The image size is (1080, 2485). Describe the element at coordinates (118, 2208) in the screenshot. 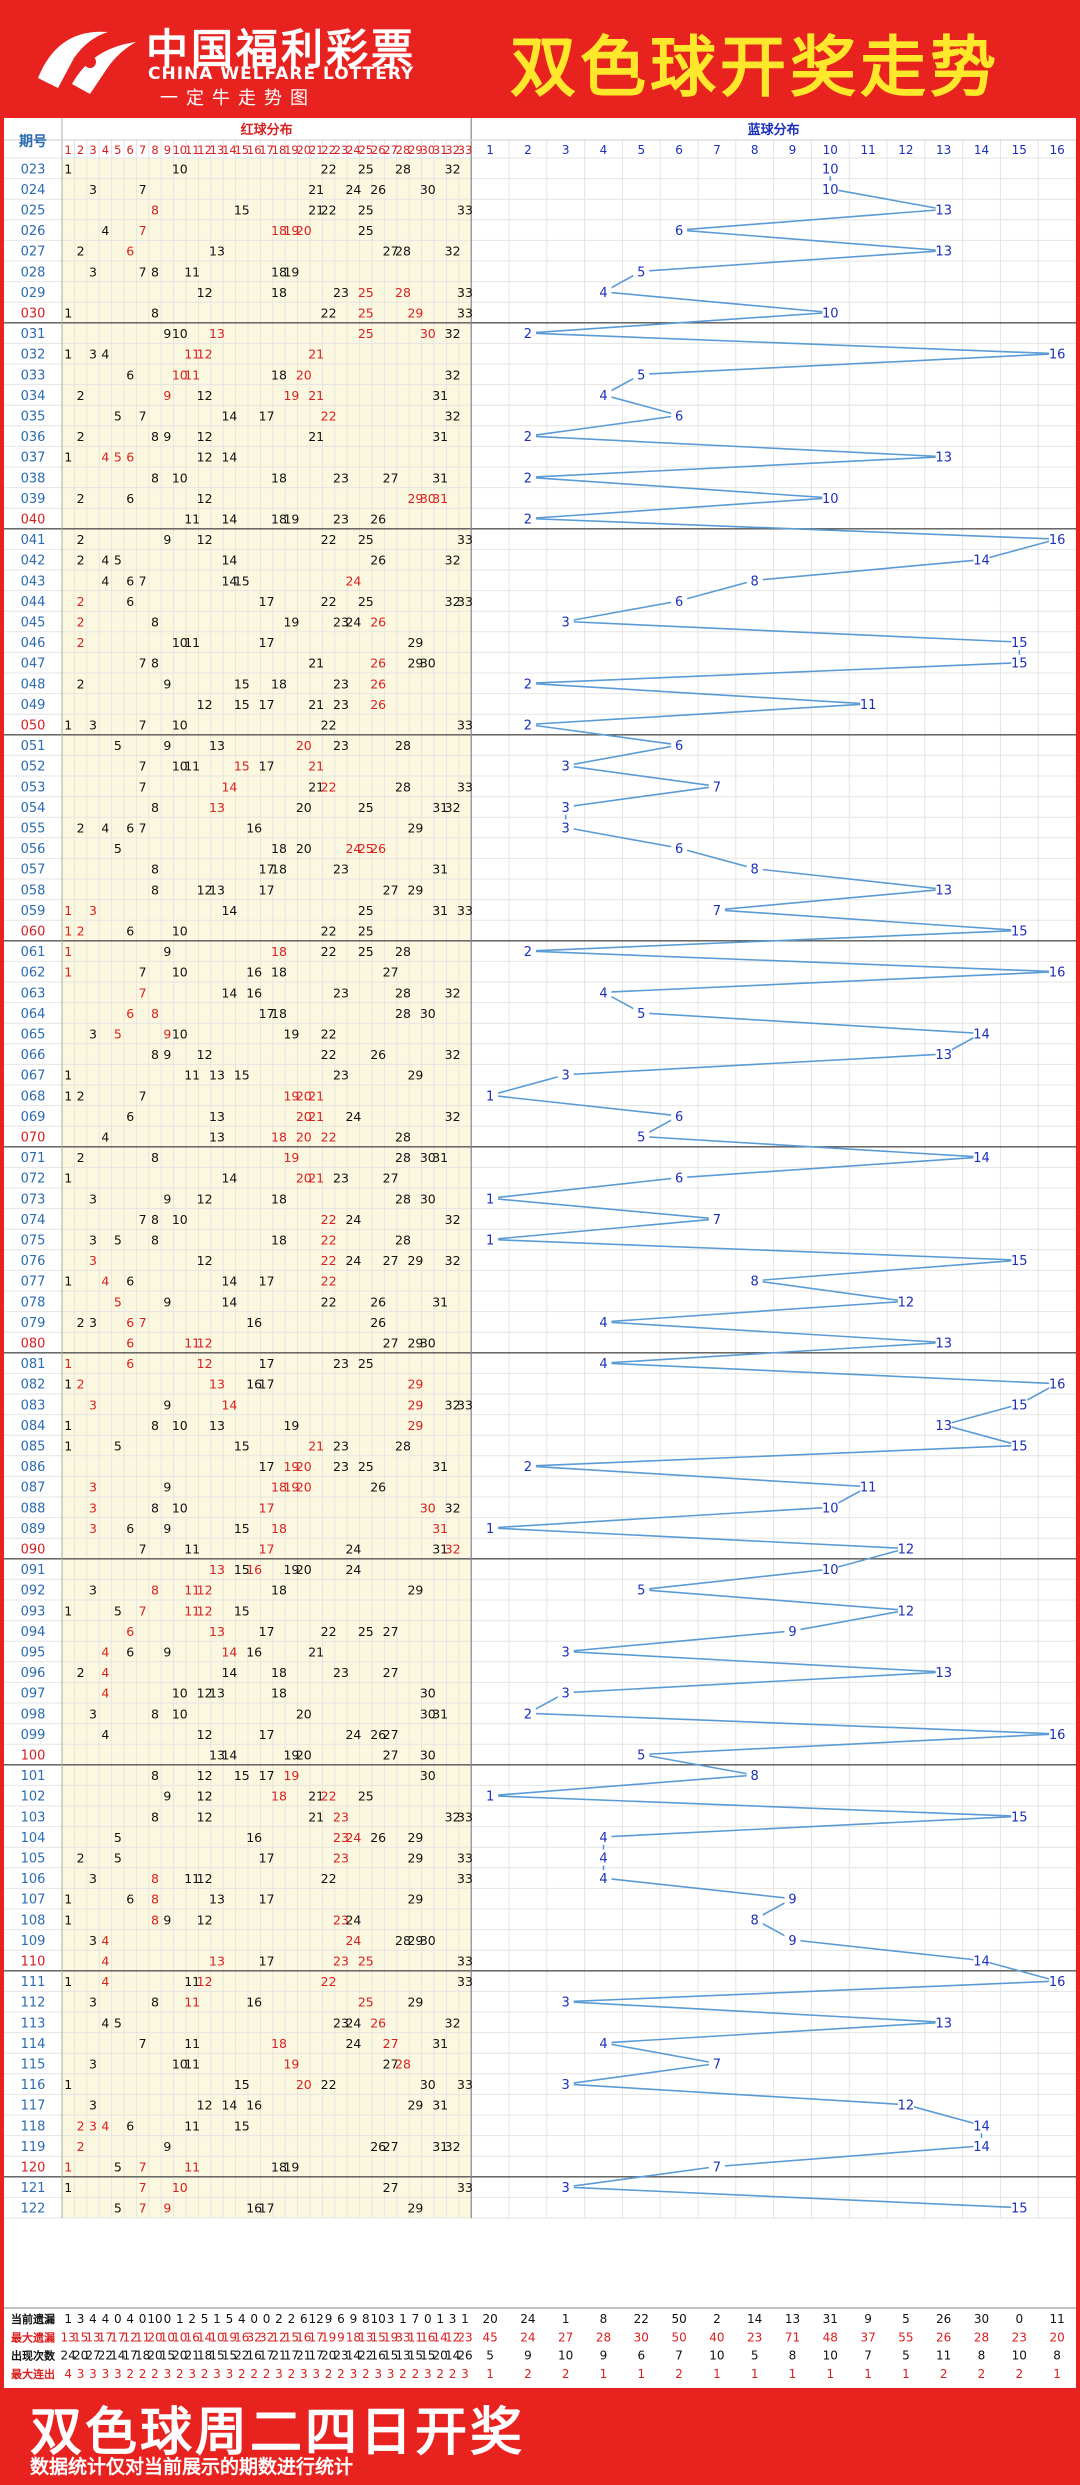

I see `red-ball-value: 5` at that location.